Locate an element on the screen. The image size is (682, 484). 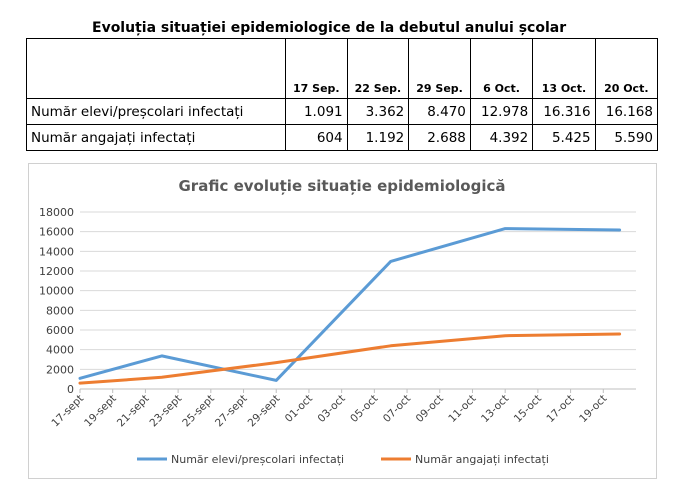
x-tick-label: 25-sept is located at coordinates (198, 411).